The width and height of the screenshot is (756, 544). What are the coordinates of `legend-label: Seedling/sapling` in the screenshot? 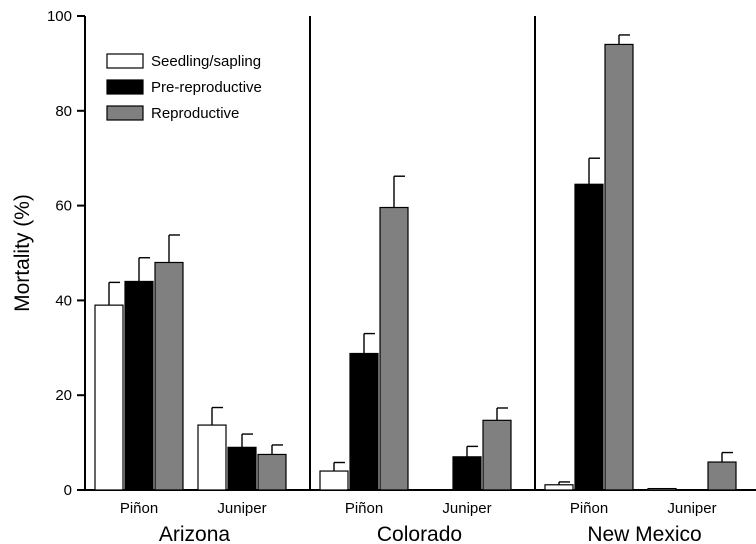 It's located at (206, 61).